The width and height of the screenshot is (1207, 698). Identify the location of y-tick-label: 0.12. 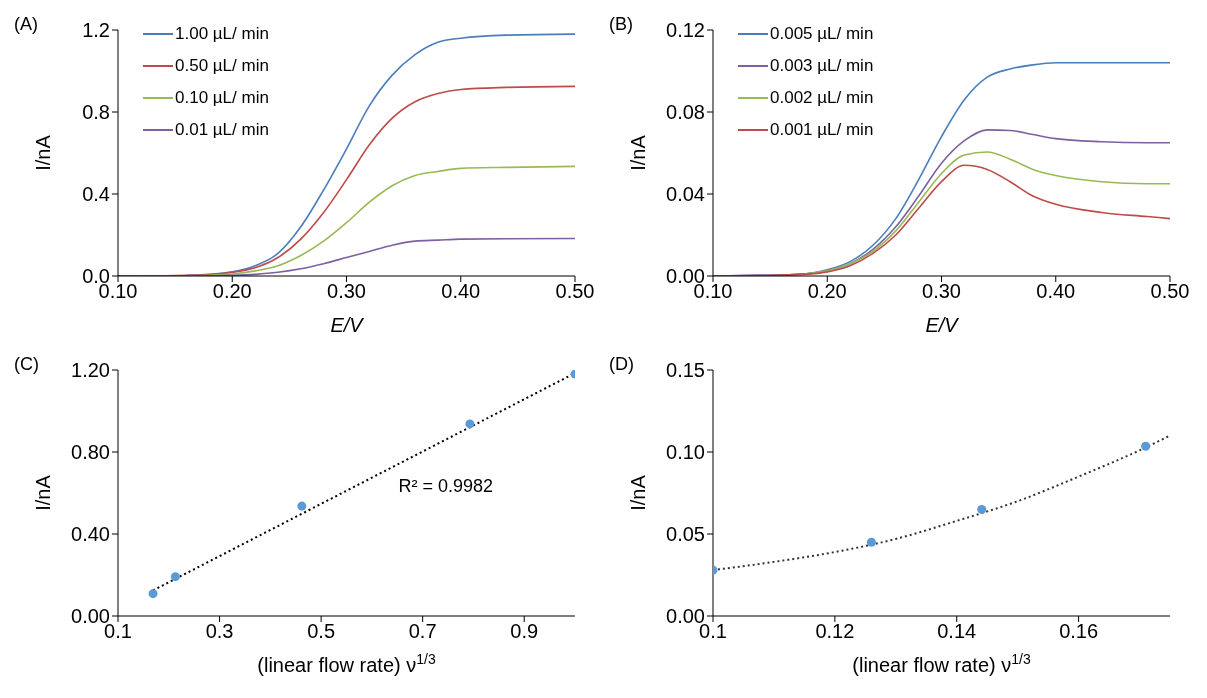
(685, 30).